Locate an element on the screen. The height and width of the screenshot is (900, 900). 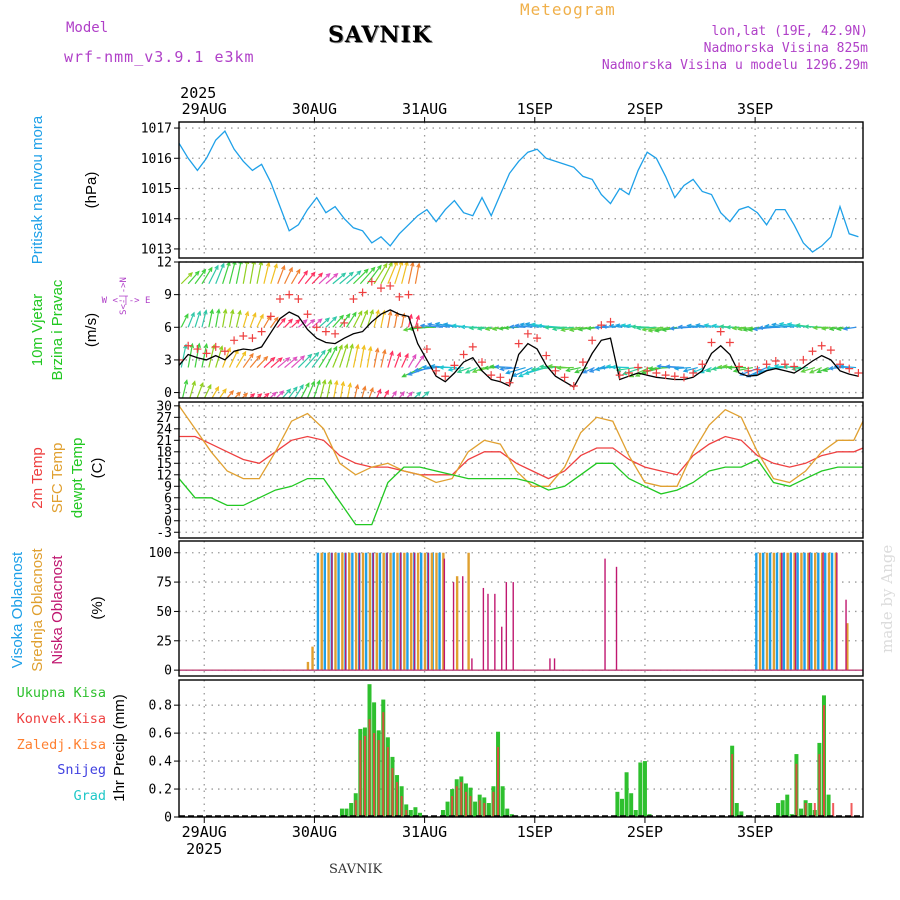
top-day-label: 30AUG is located at coordinates (314, 109).